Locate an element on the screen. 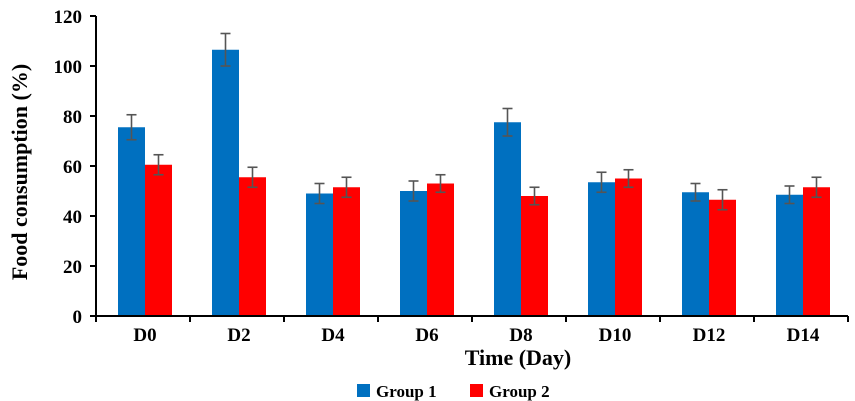 The width and height of the screenshot is (855, 401). x-tick-label-d4: D4 is located at coordinates (333, 335).